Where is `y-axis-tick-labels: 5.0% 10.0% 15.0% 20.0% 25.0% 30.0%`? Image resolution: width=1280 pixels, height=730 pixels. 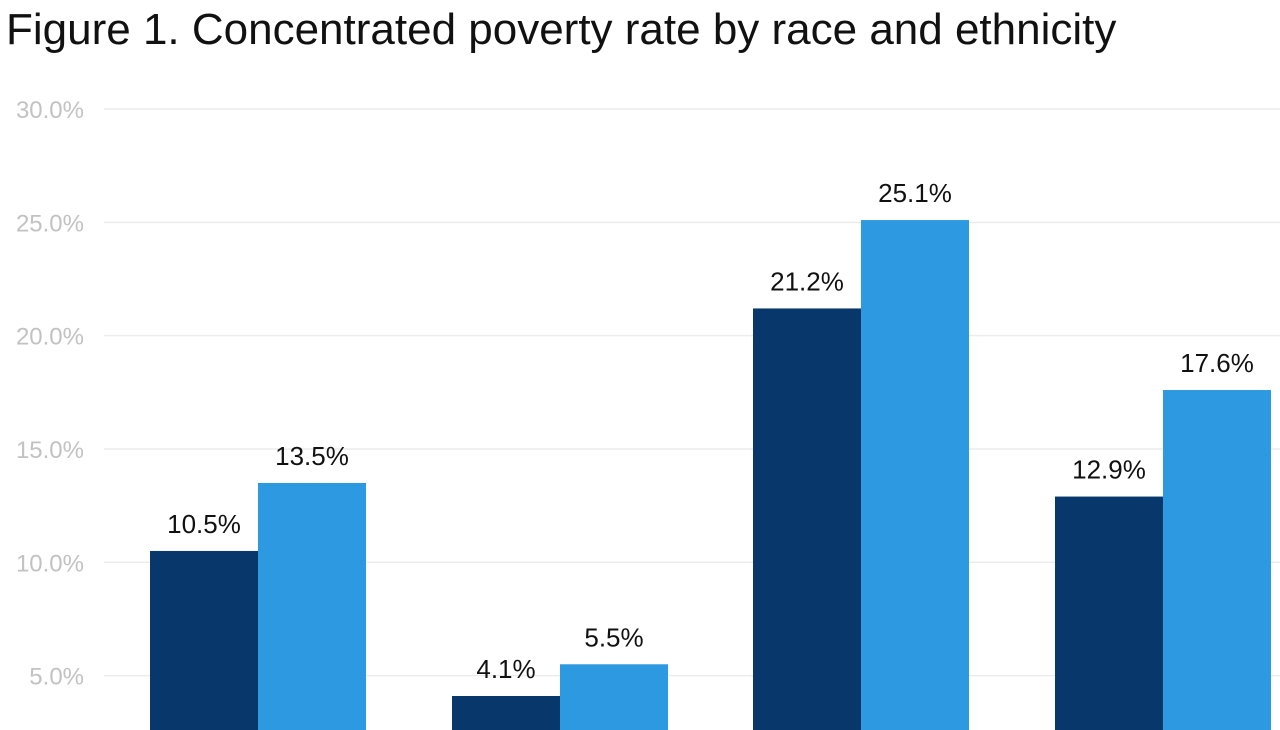 y-axis-tick-labels: 5.0% 10.0% 15.0% 20.0% 25.0% 30.0% is located at coordinates (50, 394).